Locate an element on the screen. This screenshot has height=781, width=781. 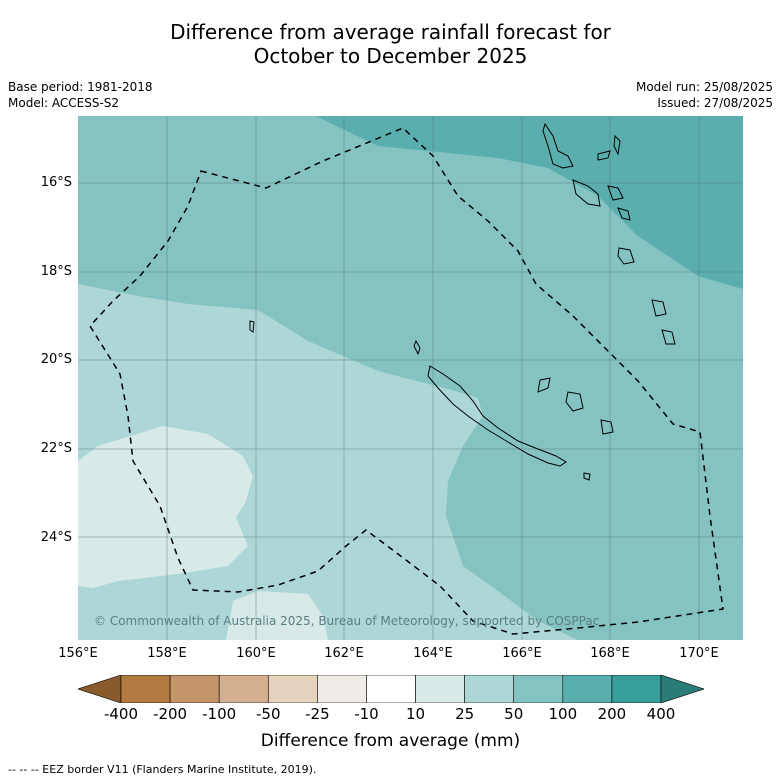
meta-left: Base period: 1981-2018 Model: ACCESS-S2 is located at coordinates (80, 95).